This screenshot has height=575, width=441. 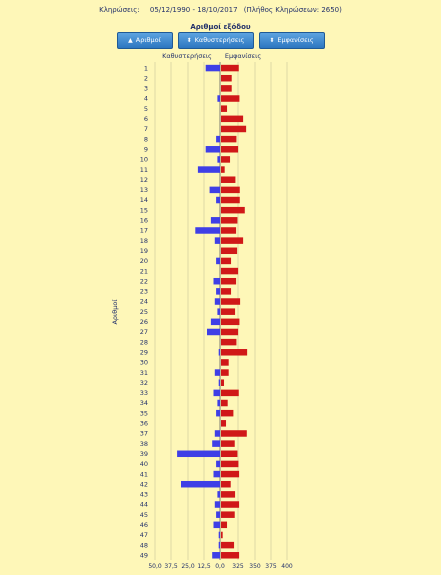 I want to click on category-label: 32, so click(x=144, y=383).